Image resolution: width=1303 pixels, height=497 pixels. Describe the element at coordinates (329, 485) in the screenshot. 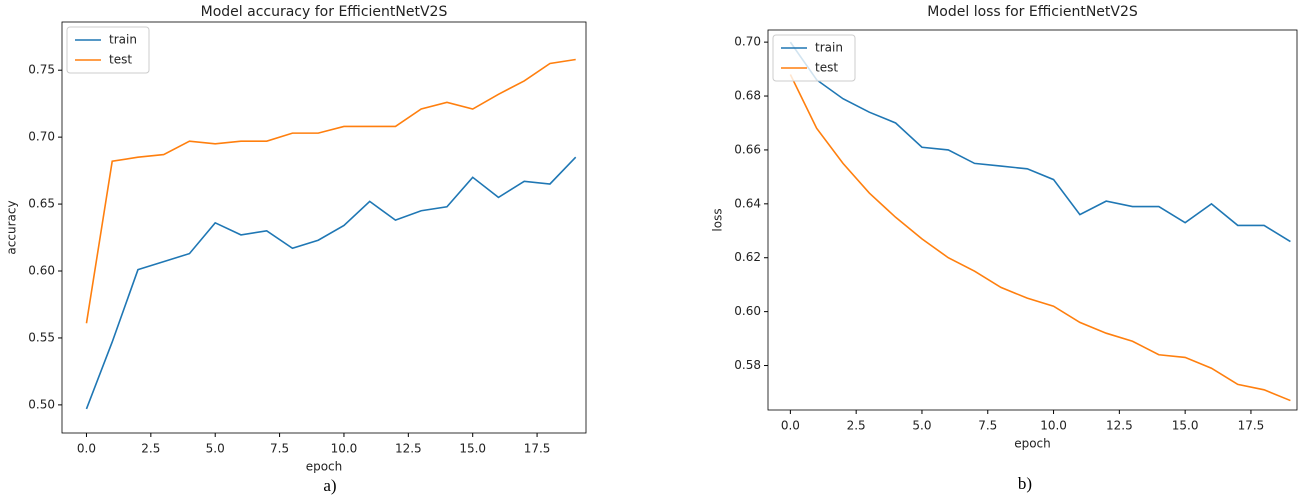

I see `caption: a)` at that location.